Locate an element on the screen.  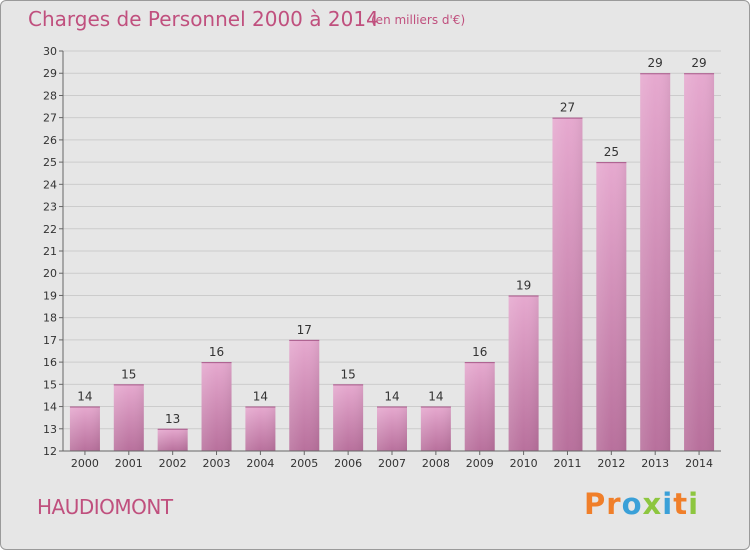
logo-letter: o is located at coordinates (632, 504).